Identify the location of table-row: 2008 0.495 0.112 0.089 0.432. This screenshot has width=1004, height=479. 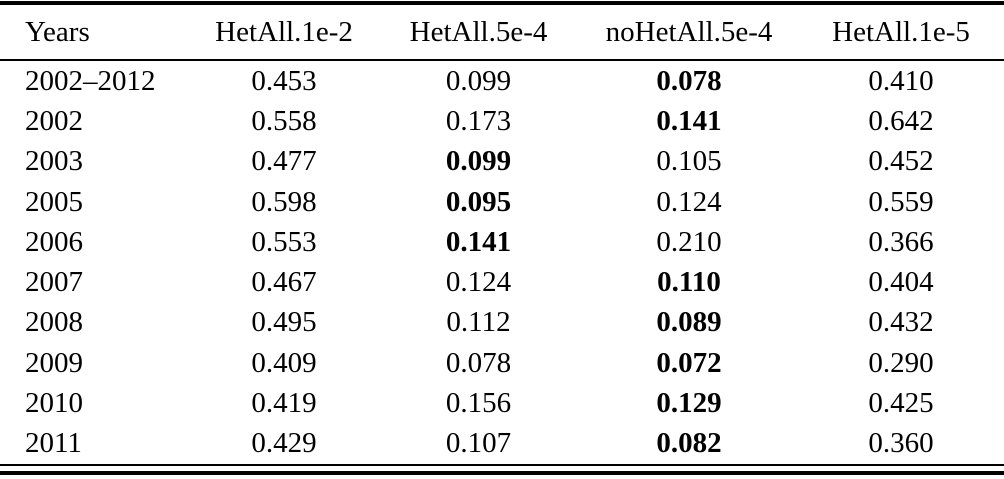
(502, 323).